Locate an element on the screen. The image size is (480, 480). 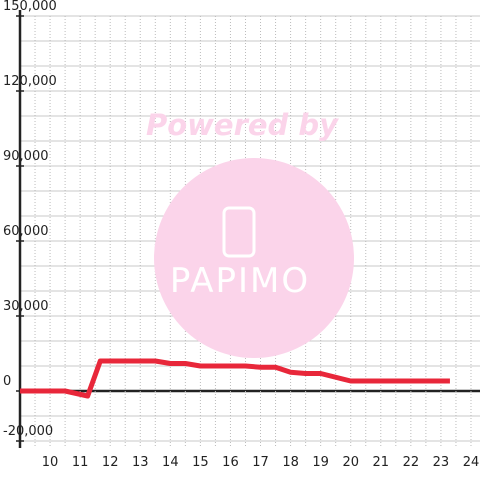
y-tick-label: -20,000 is located at coordinates (28, 431).